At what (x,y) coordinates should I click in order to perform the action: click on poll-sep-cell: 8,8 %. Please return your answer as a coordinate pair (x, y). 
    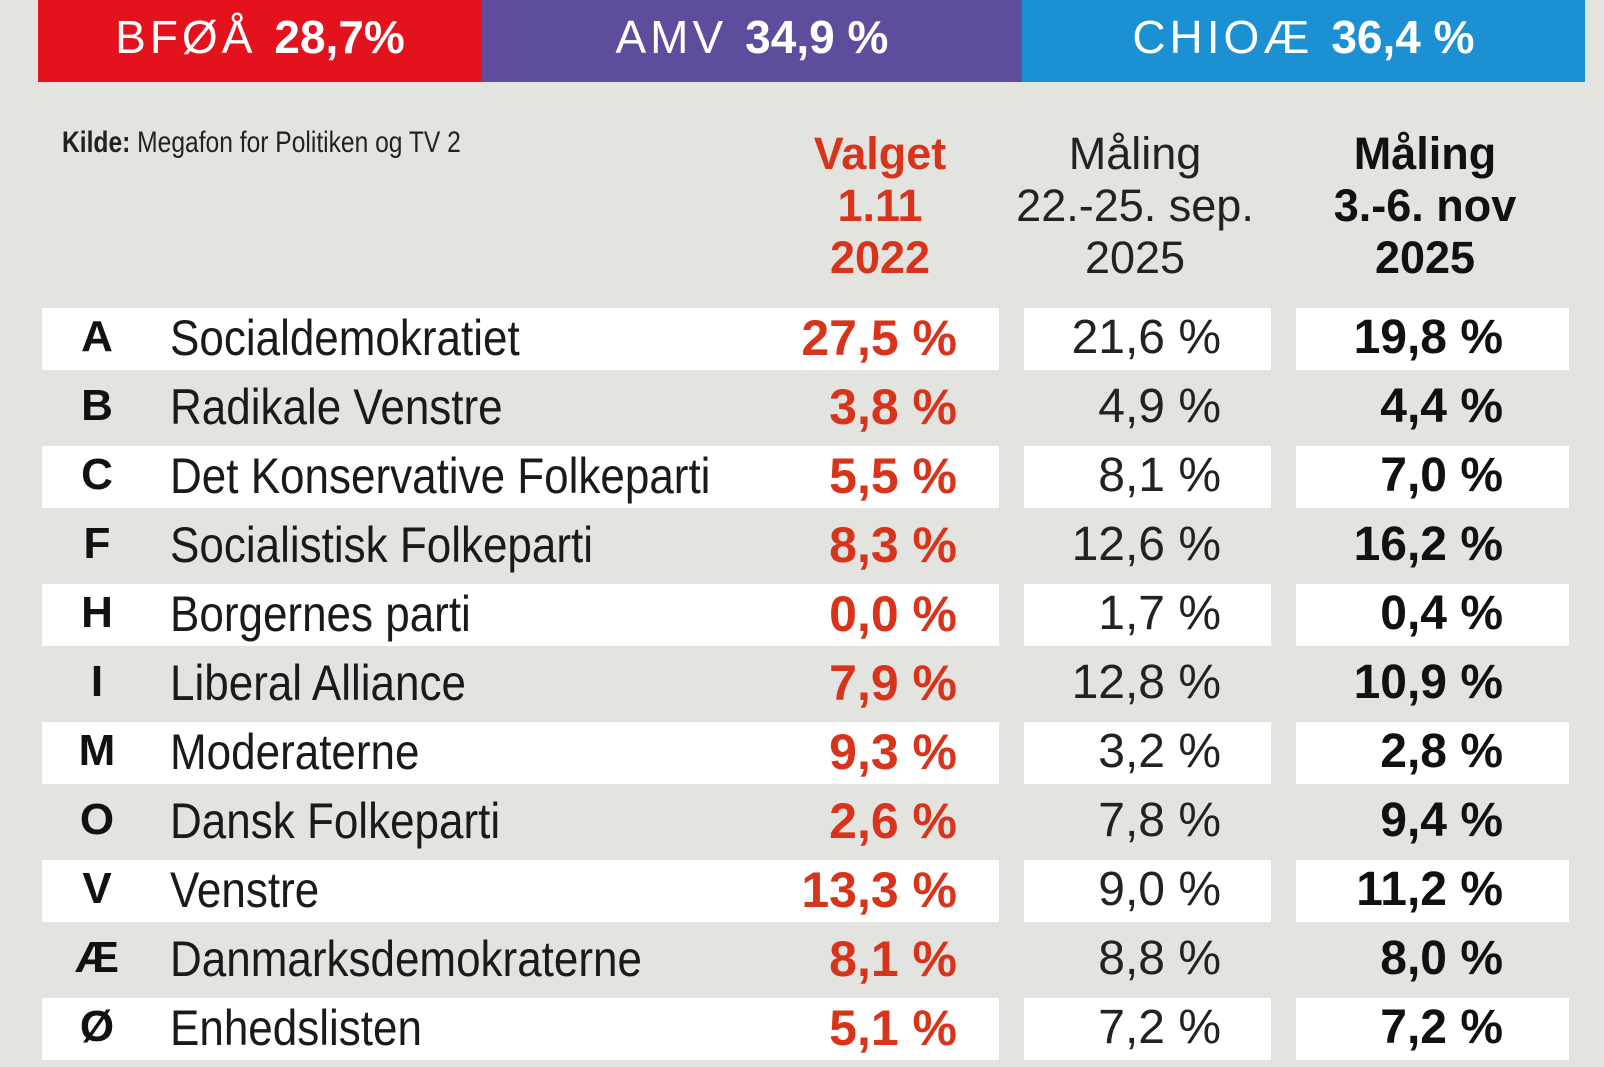
    Looking at the image, I should click on (1147, 960).